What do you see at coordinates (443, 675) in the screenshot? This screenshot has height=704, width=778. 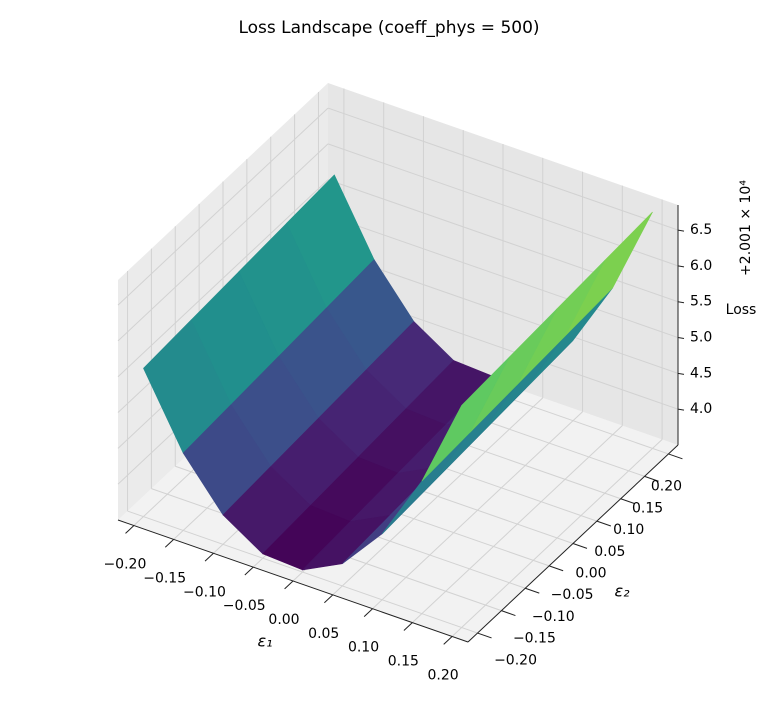 I see `x-tick-label: 0.20` at bounding box center [443, 675].